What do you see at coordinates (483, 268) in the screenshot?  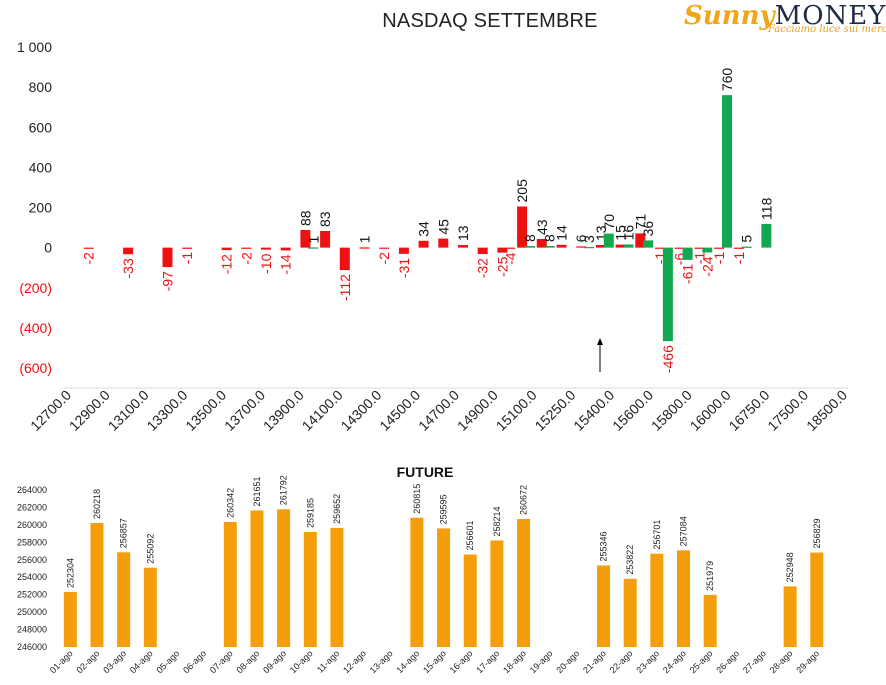 I see `data-label: -32` at bounding box center [483, 268].